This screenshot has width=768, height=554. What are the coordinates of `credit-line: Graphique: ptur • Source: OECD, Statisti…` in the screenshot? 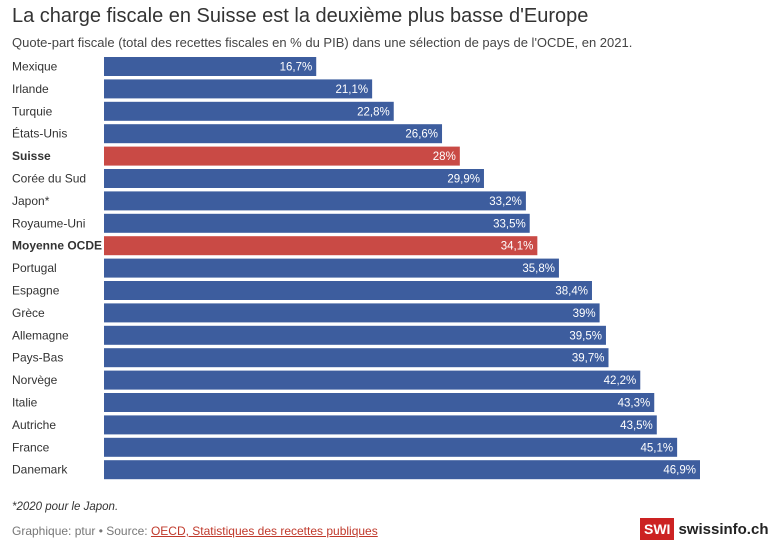 It's located at (195, 531).